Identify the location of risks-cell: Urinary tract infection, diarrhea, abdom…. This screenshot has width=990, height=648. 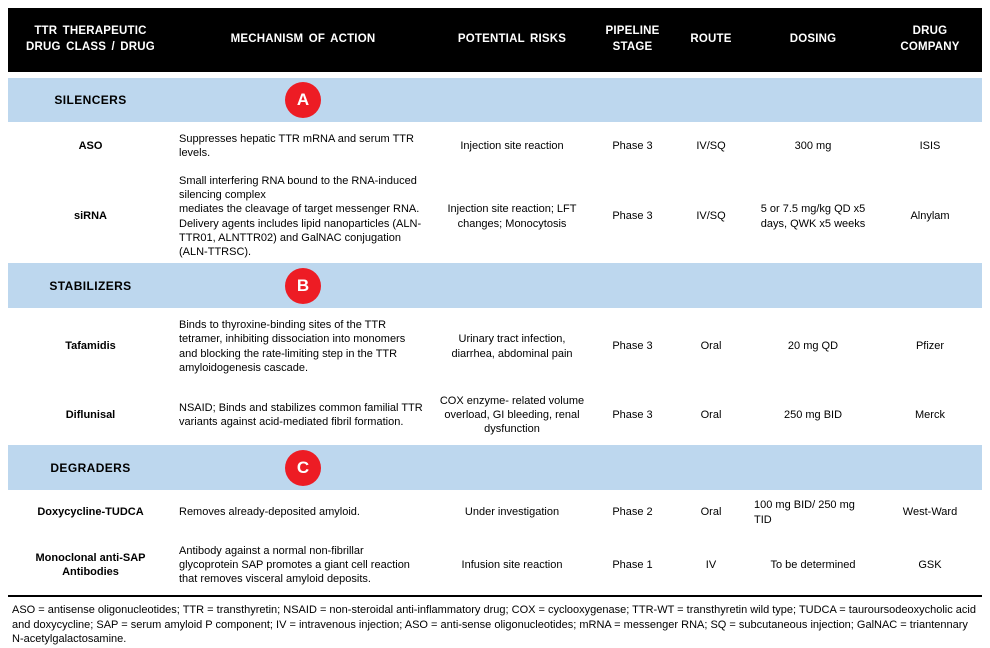
(512, 346).